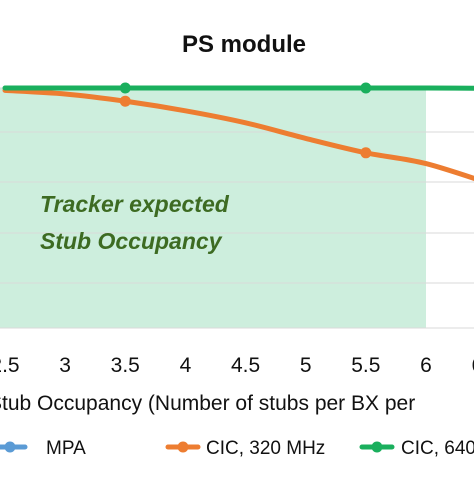  What do you see at coordinates (365, 365) in the screenshot?
I see `x-tick-label-6: 5.5` at bounding box center [365, 365].